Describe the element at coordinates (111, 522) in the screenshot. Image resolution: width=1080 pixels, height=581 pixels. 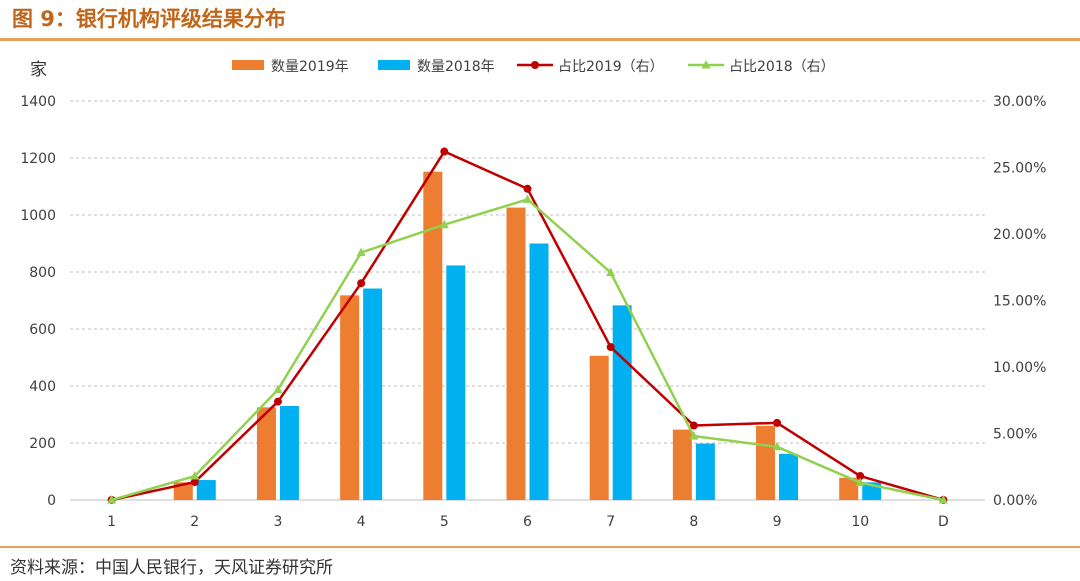
I see `x-tick-label: 1` at that location.